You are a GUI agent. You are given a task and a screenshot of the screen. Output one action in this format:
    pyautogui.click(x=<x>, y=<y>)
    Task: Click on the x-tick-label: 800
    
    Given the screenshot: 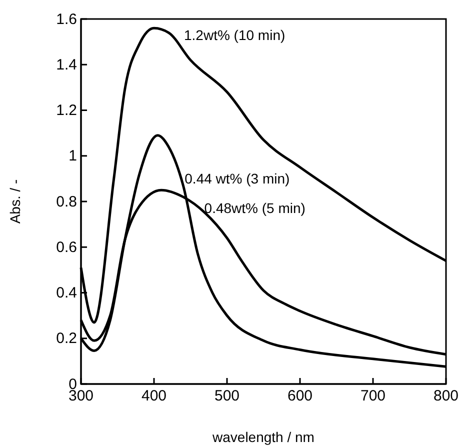 What is the action you would take?
    pyautogui.click(x=446, y=396)
    